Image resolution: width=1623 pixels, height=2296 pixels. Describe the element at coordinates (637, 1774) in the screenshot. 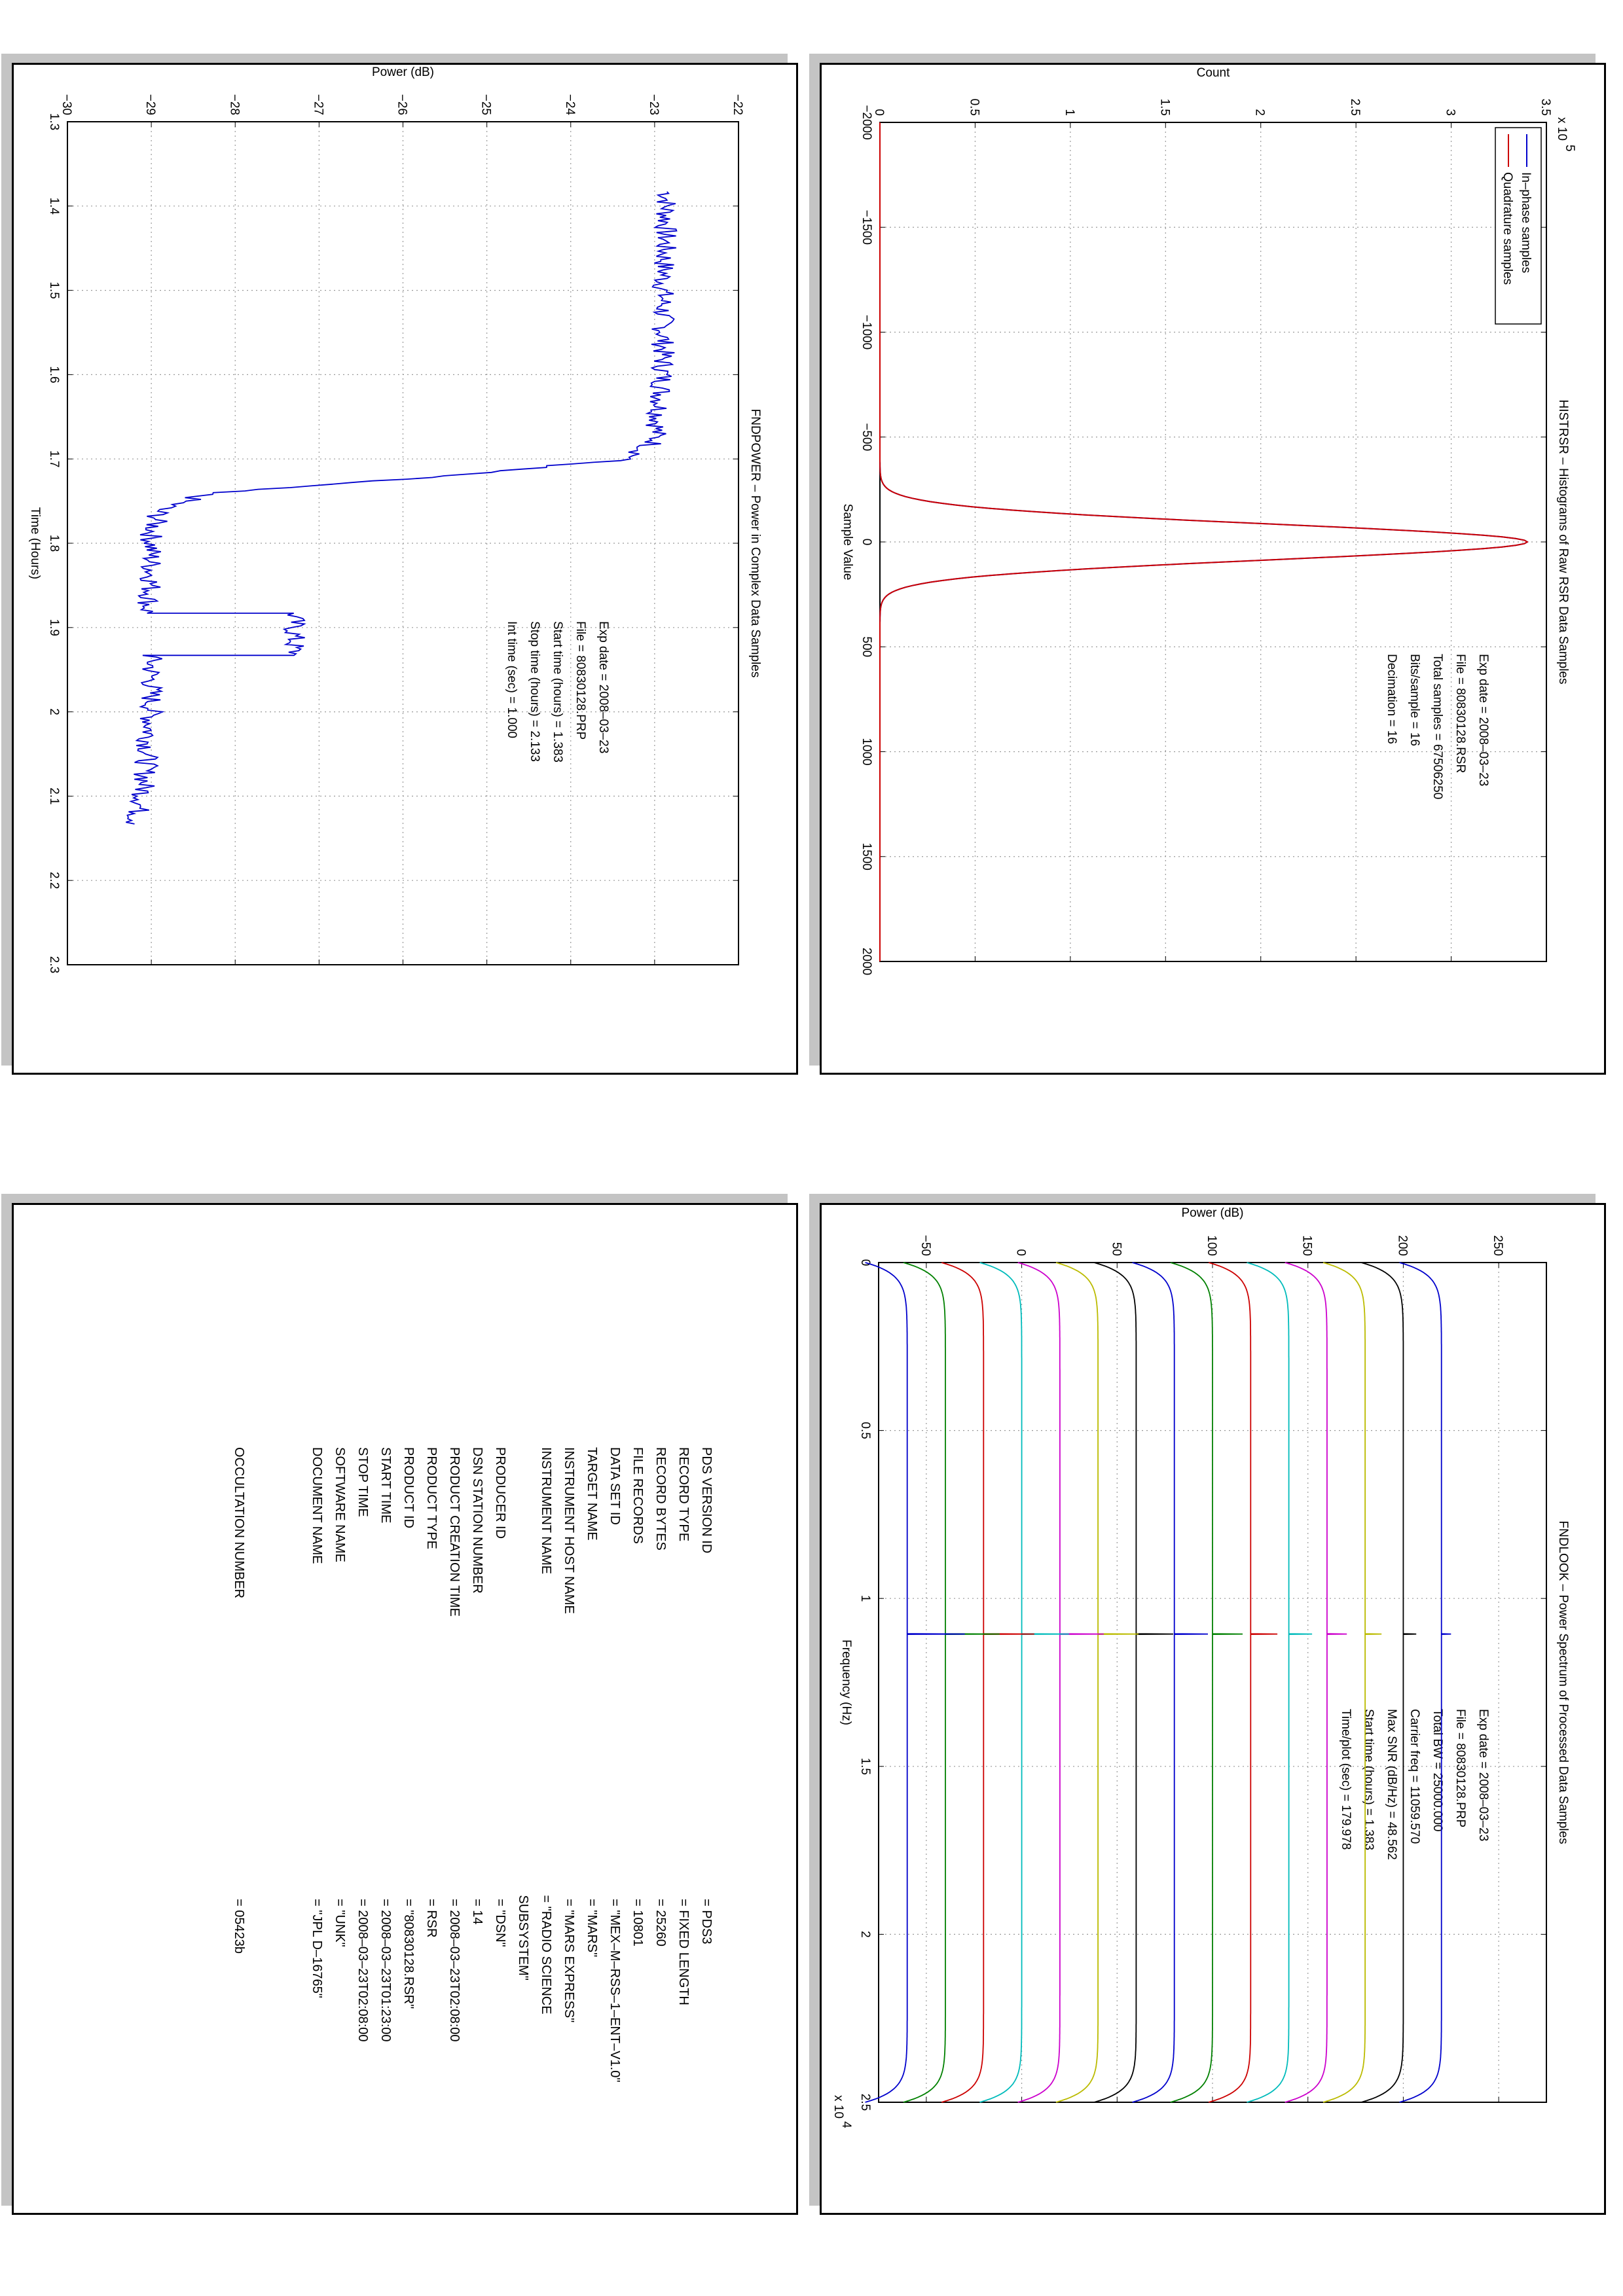

I see `label-row: FILE RECORDS = 10801` at that location.